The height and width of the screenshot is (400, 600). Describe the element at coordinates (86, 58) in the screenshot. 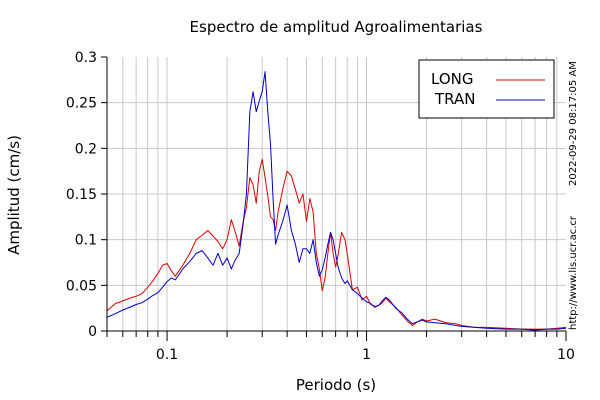

I see `y-tick-label: 0.3` at that location.